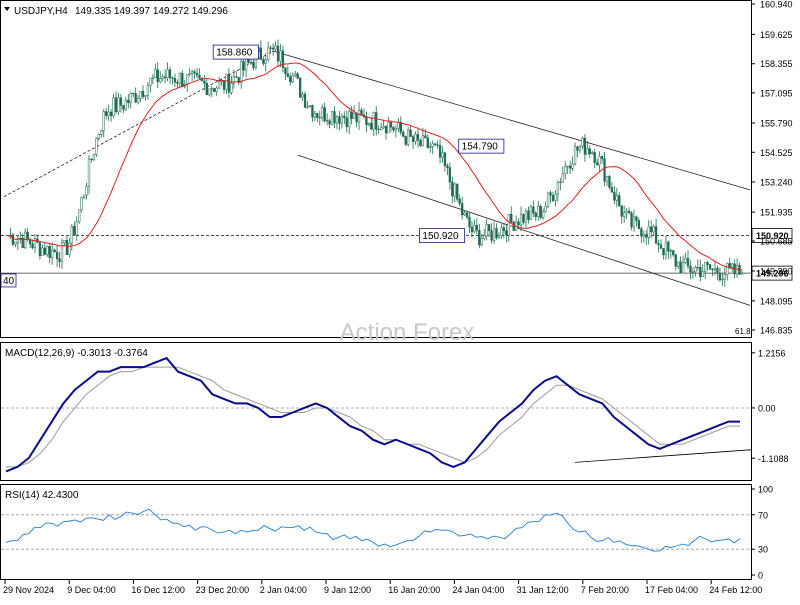  What do you see at coordinates (7, 9) in the screenshot?
I see `dropdown-triangle-icon` at bounding box center [7, 9].